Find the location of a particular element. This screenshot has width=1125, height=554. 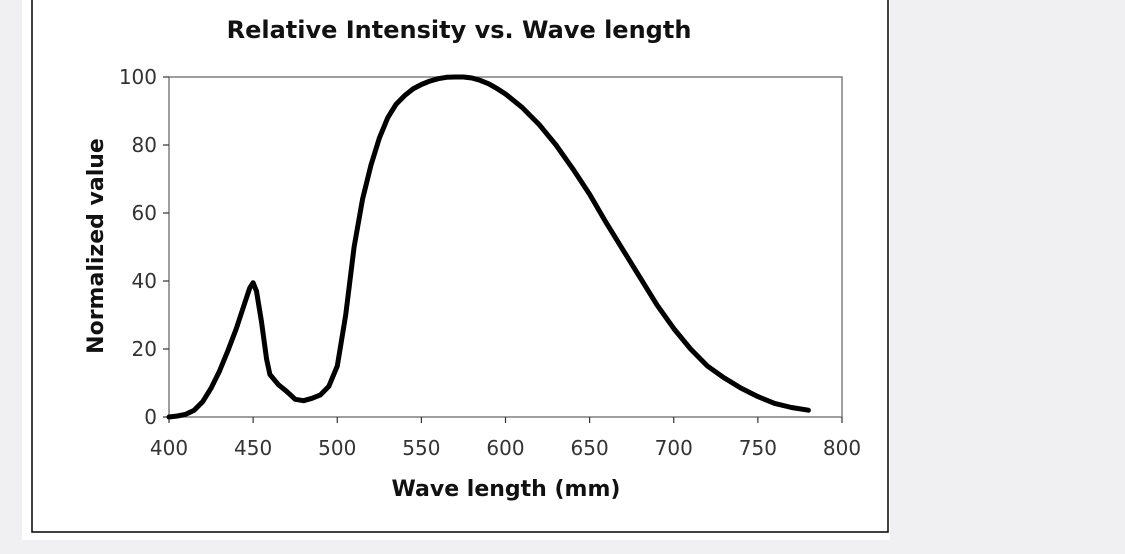

y-axis-ticks: 0 20 40 60 80 100 is located at coordinates (144, 247).